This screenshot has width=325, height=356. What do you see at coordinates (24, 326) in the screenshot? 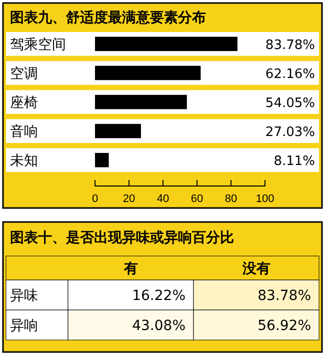
I see `y-tick-label: 异响` at bounding box center [24, 326].